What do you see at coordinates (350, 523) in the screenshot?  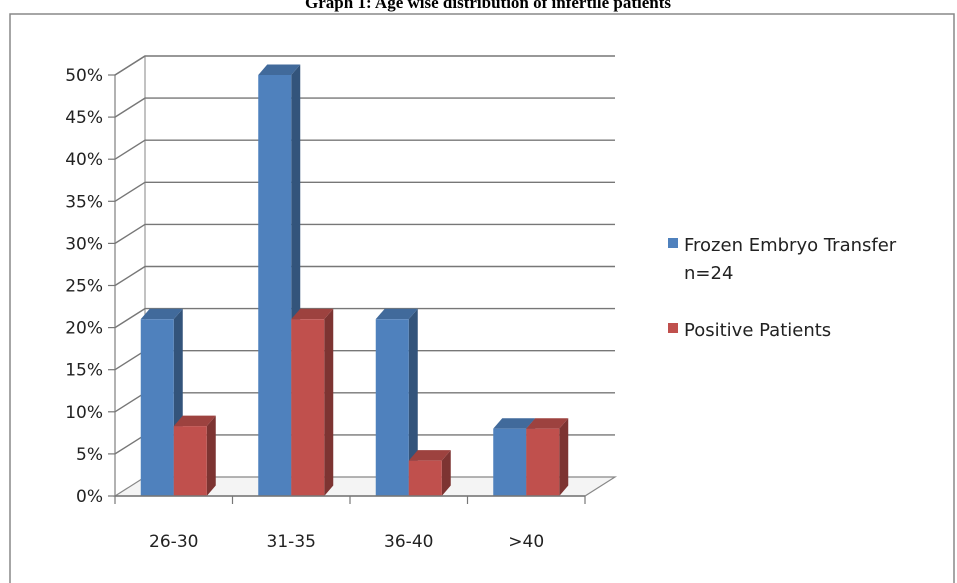 I see `x-axis-ticks: 26-30 31-35 36-40 >40` at bounding box center [350, 523].